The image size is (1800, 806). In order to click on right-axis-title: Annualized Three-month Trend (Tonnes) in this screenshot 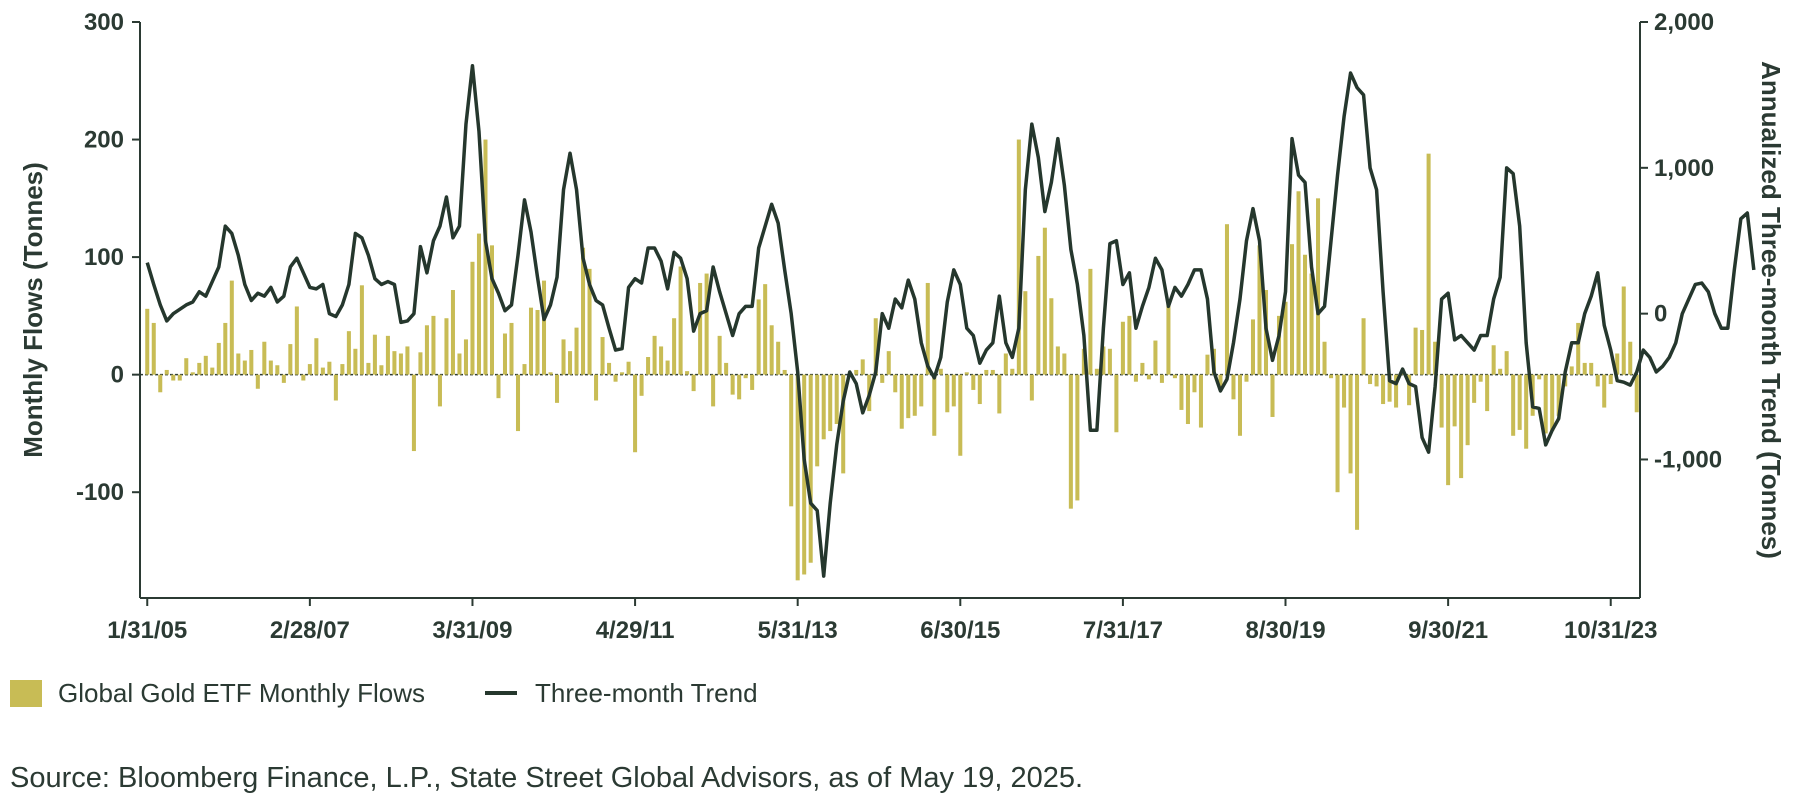, I will do `click(1771, 310)`.